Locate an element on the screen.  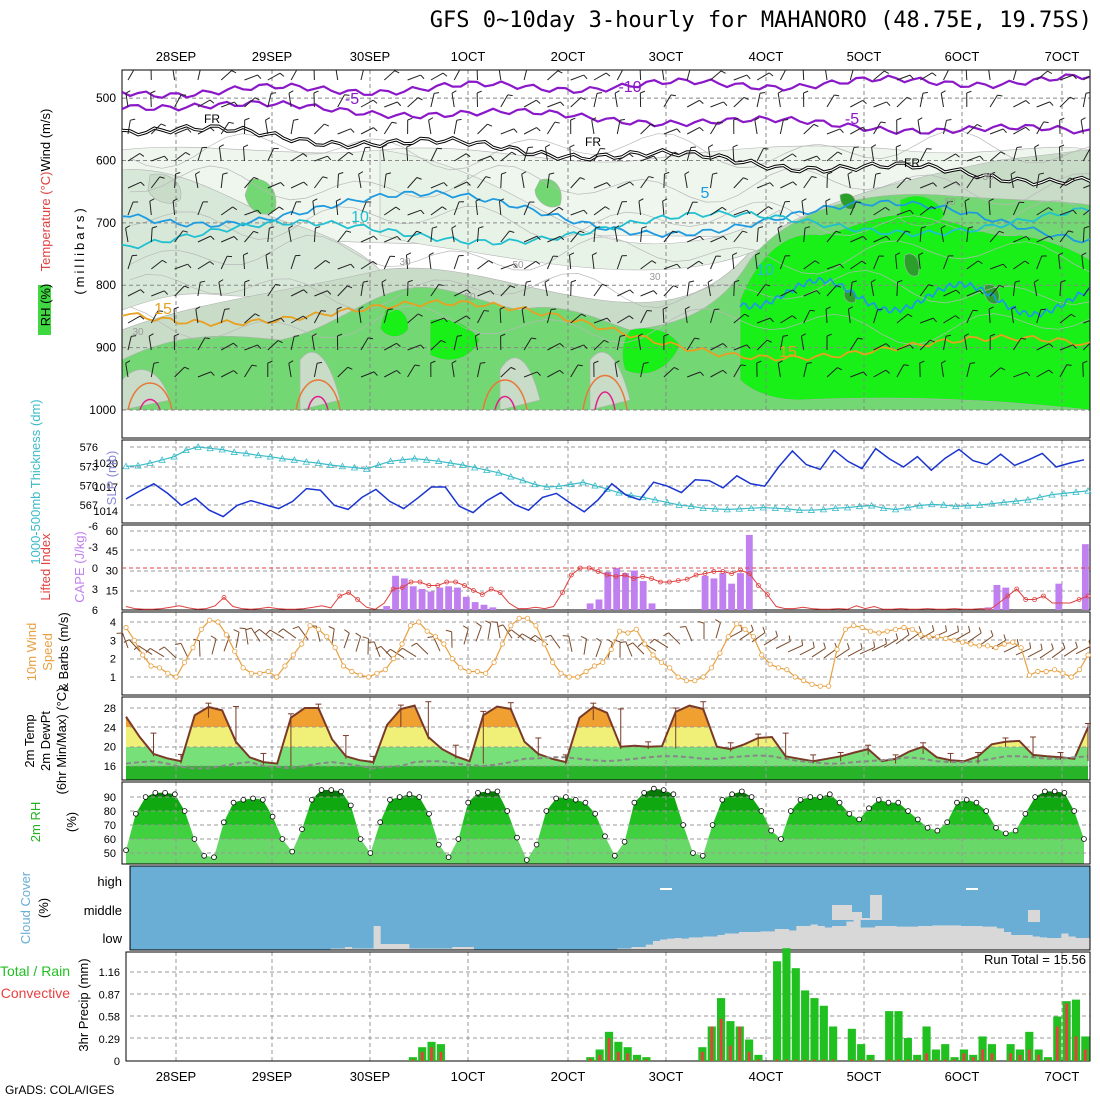
contour-label: FR is located at coordinates (593, 142).